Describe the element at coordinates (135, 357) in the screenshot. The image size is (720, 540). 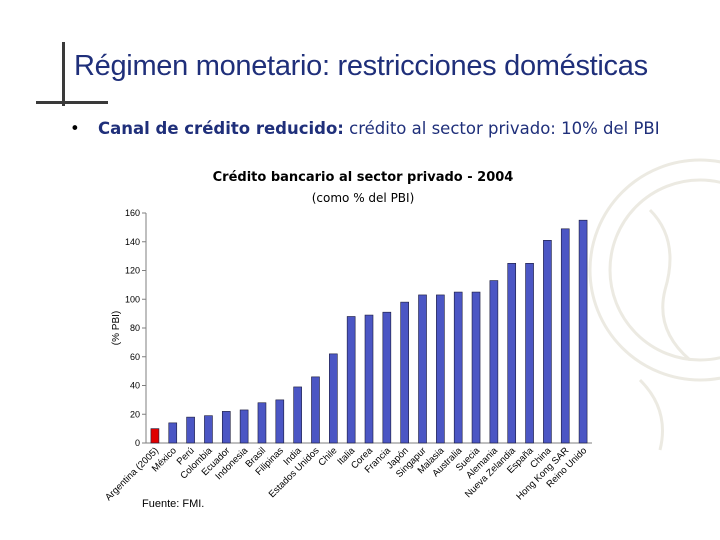
I see `y-tick-label: 60` at that location.